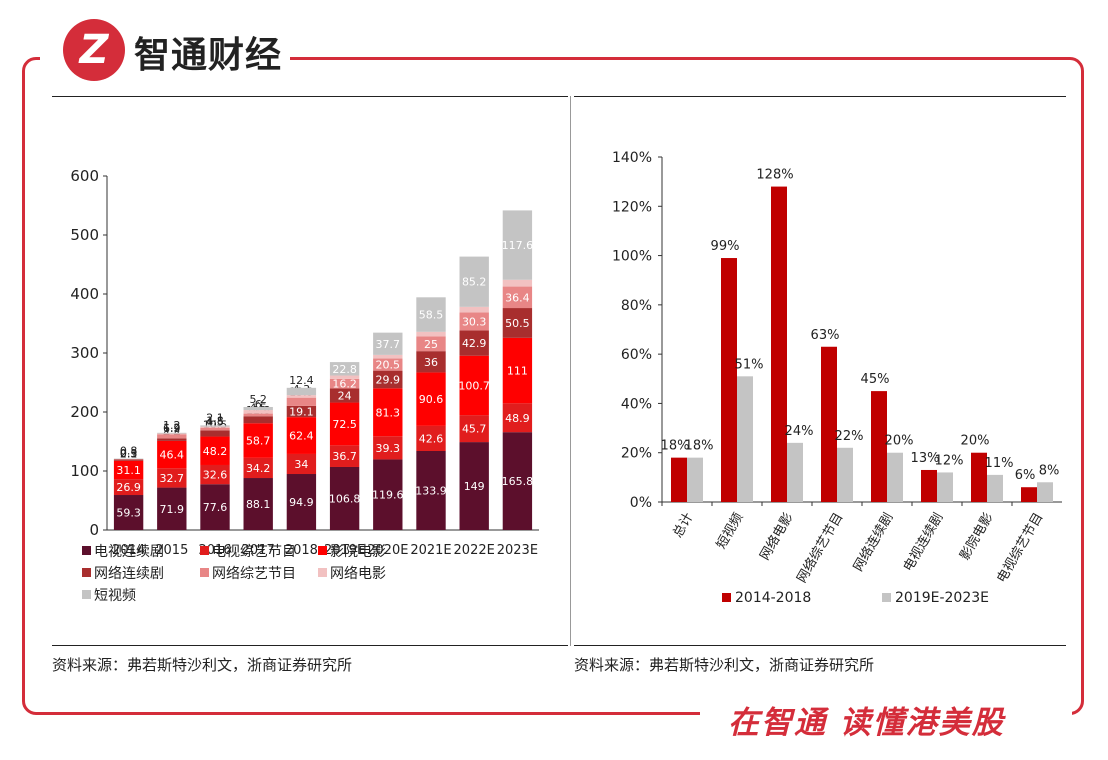  Describe the element at coordinates (84, 353) in the screenshot. I see `y-tick-label: 300` at that location.